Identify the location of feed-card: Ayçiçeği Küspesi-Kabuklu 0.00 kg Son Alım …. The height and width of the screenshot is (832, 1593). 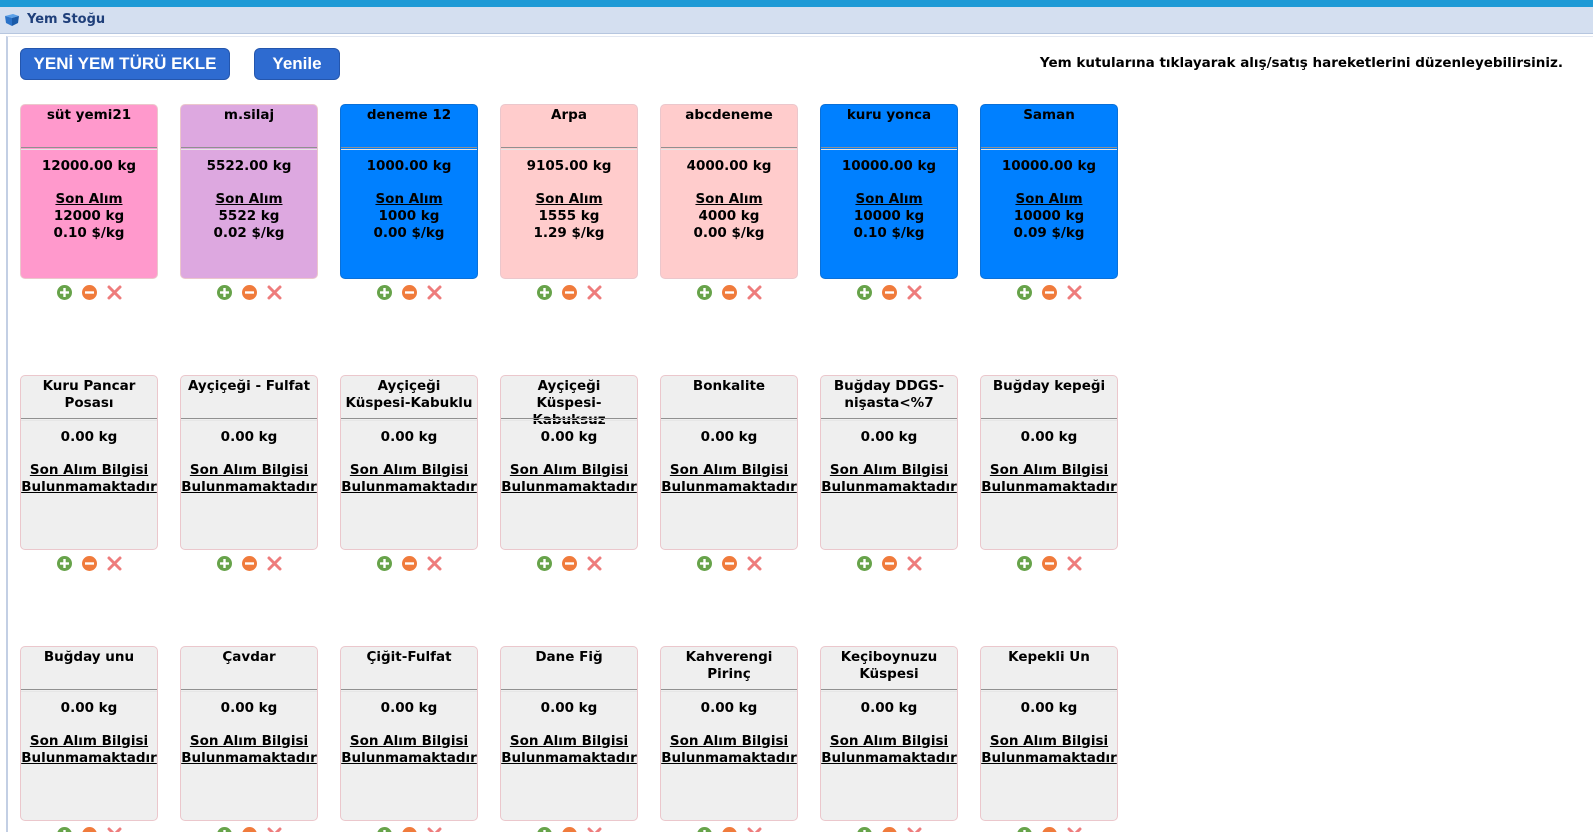
(409, 462).